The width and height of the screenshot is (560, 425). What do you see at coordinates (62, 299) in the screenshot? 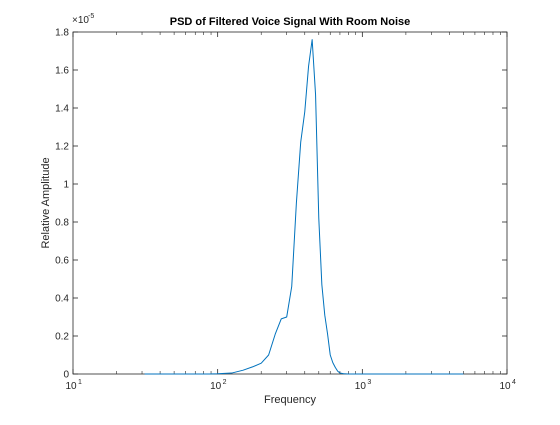
I see `y-tick-label: 0.4` at bounding box center [62, 299].